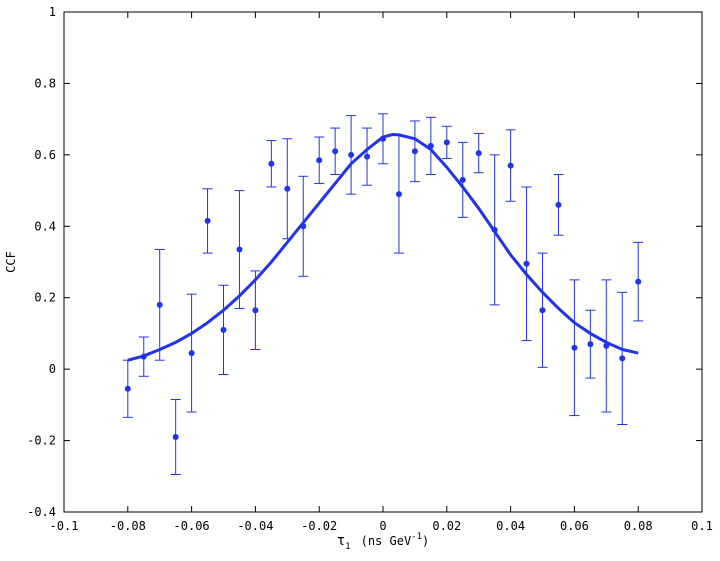 Image resolution: width=720 pixels, height=561 pixels. Describe the element at coordinates (702, 526) in the screenshot. I see `x-tick-label: 0.1` at that location.